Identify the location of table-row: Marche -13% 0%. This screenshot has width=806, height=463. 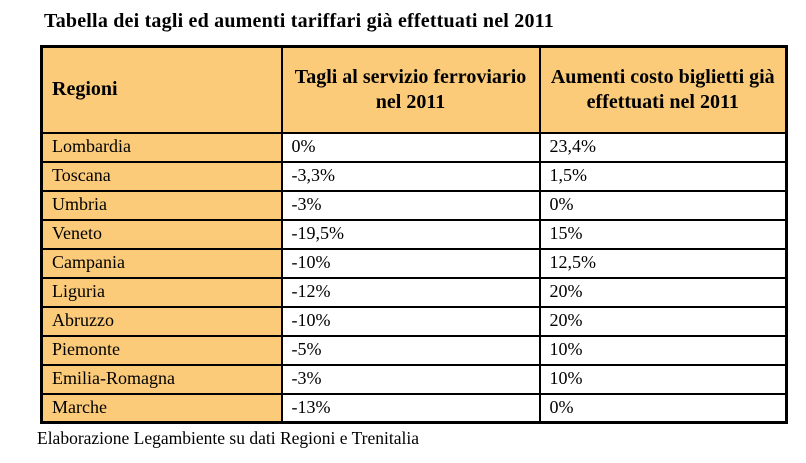
(414, 408).